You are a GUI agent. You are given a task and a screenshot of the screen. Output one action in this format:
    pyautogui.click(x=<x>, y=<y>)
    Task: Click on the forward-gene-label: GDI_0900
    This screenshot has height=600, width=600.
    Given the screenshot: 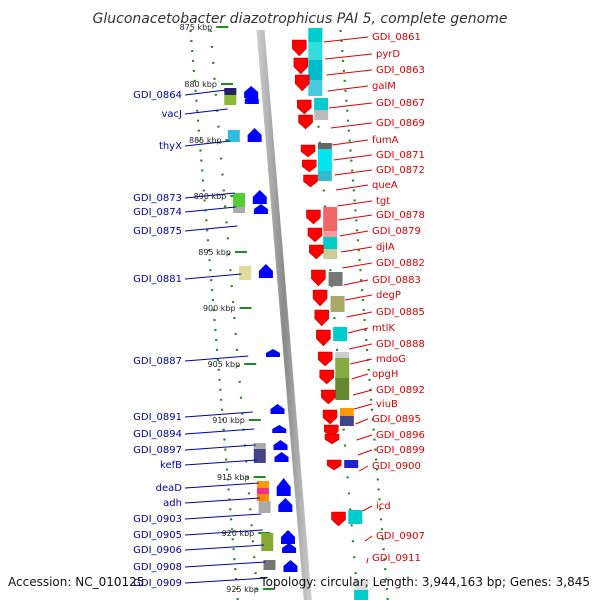 What is the action you would take?
    pyautogui.click(x=396, y=466)
    